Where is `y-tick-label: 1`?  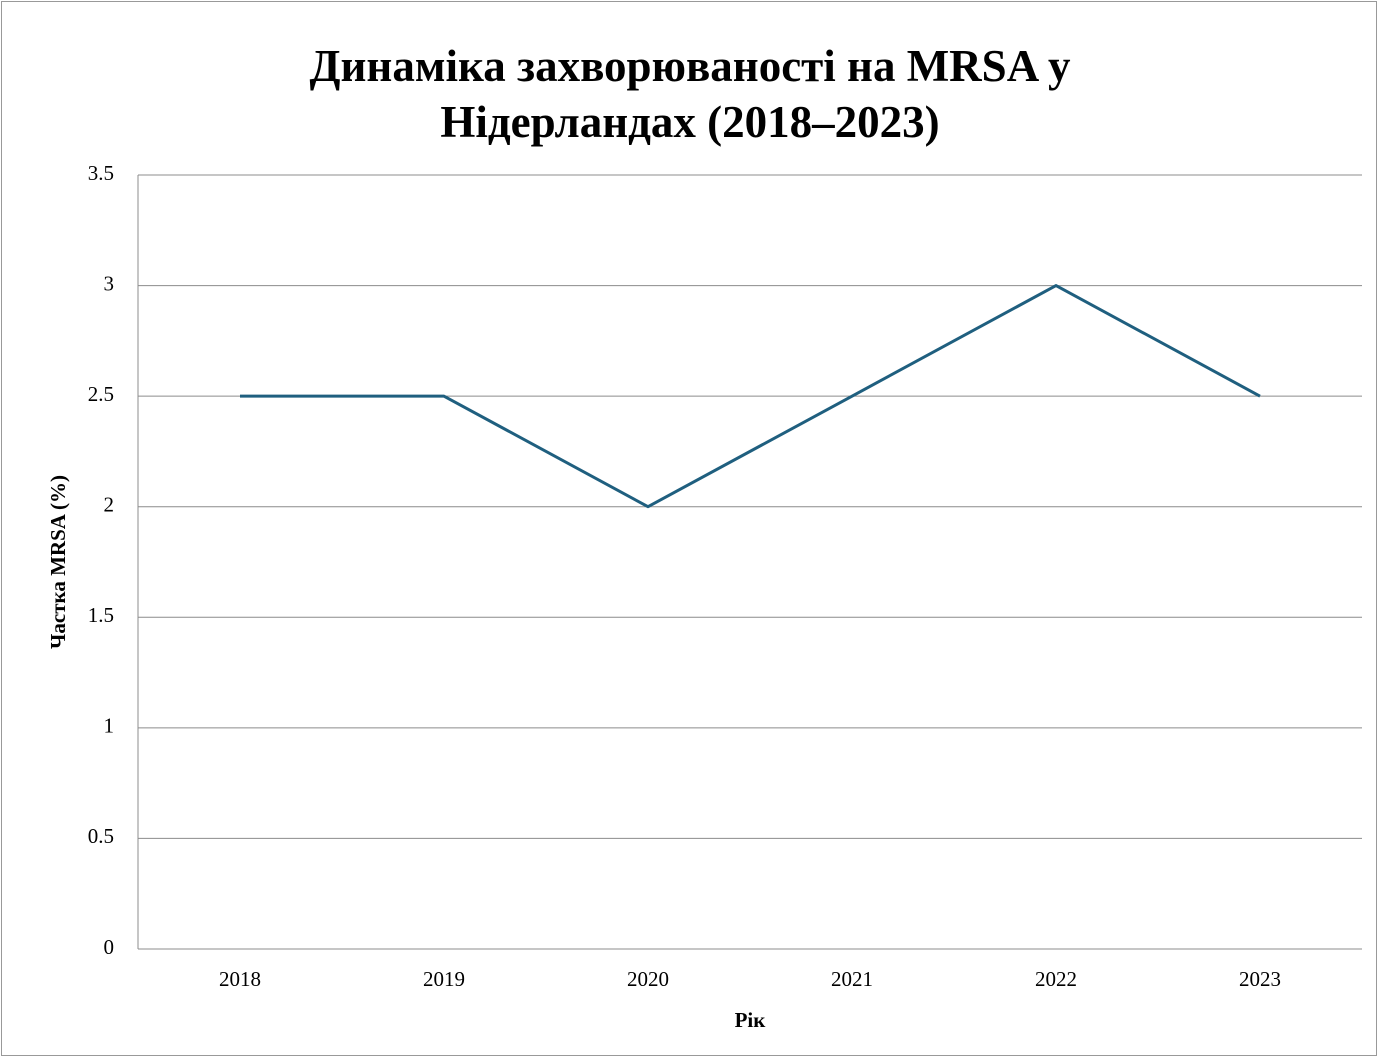 y-tick-label: 1 is located at coordinates (109, 726).